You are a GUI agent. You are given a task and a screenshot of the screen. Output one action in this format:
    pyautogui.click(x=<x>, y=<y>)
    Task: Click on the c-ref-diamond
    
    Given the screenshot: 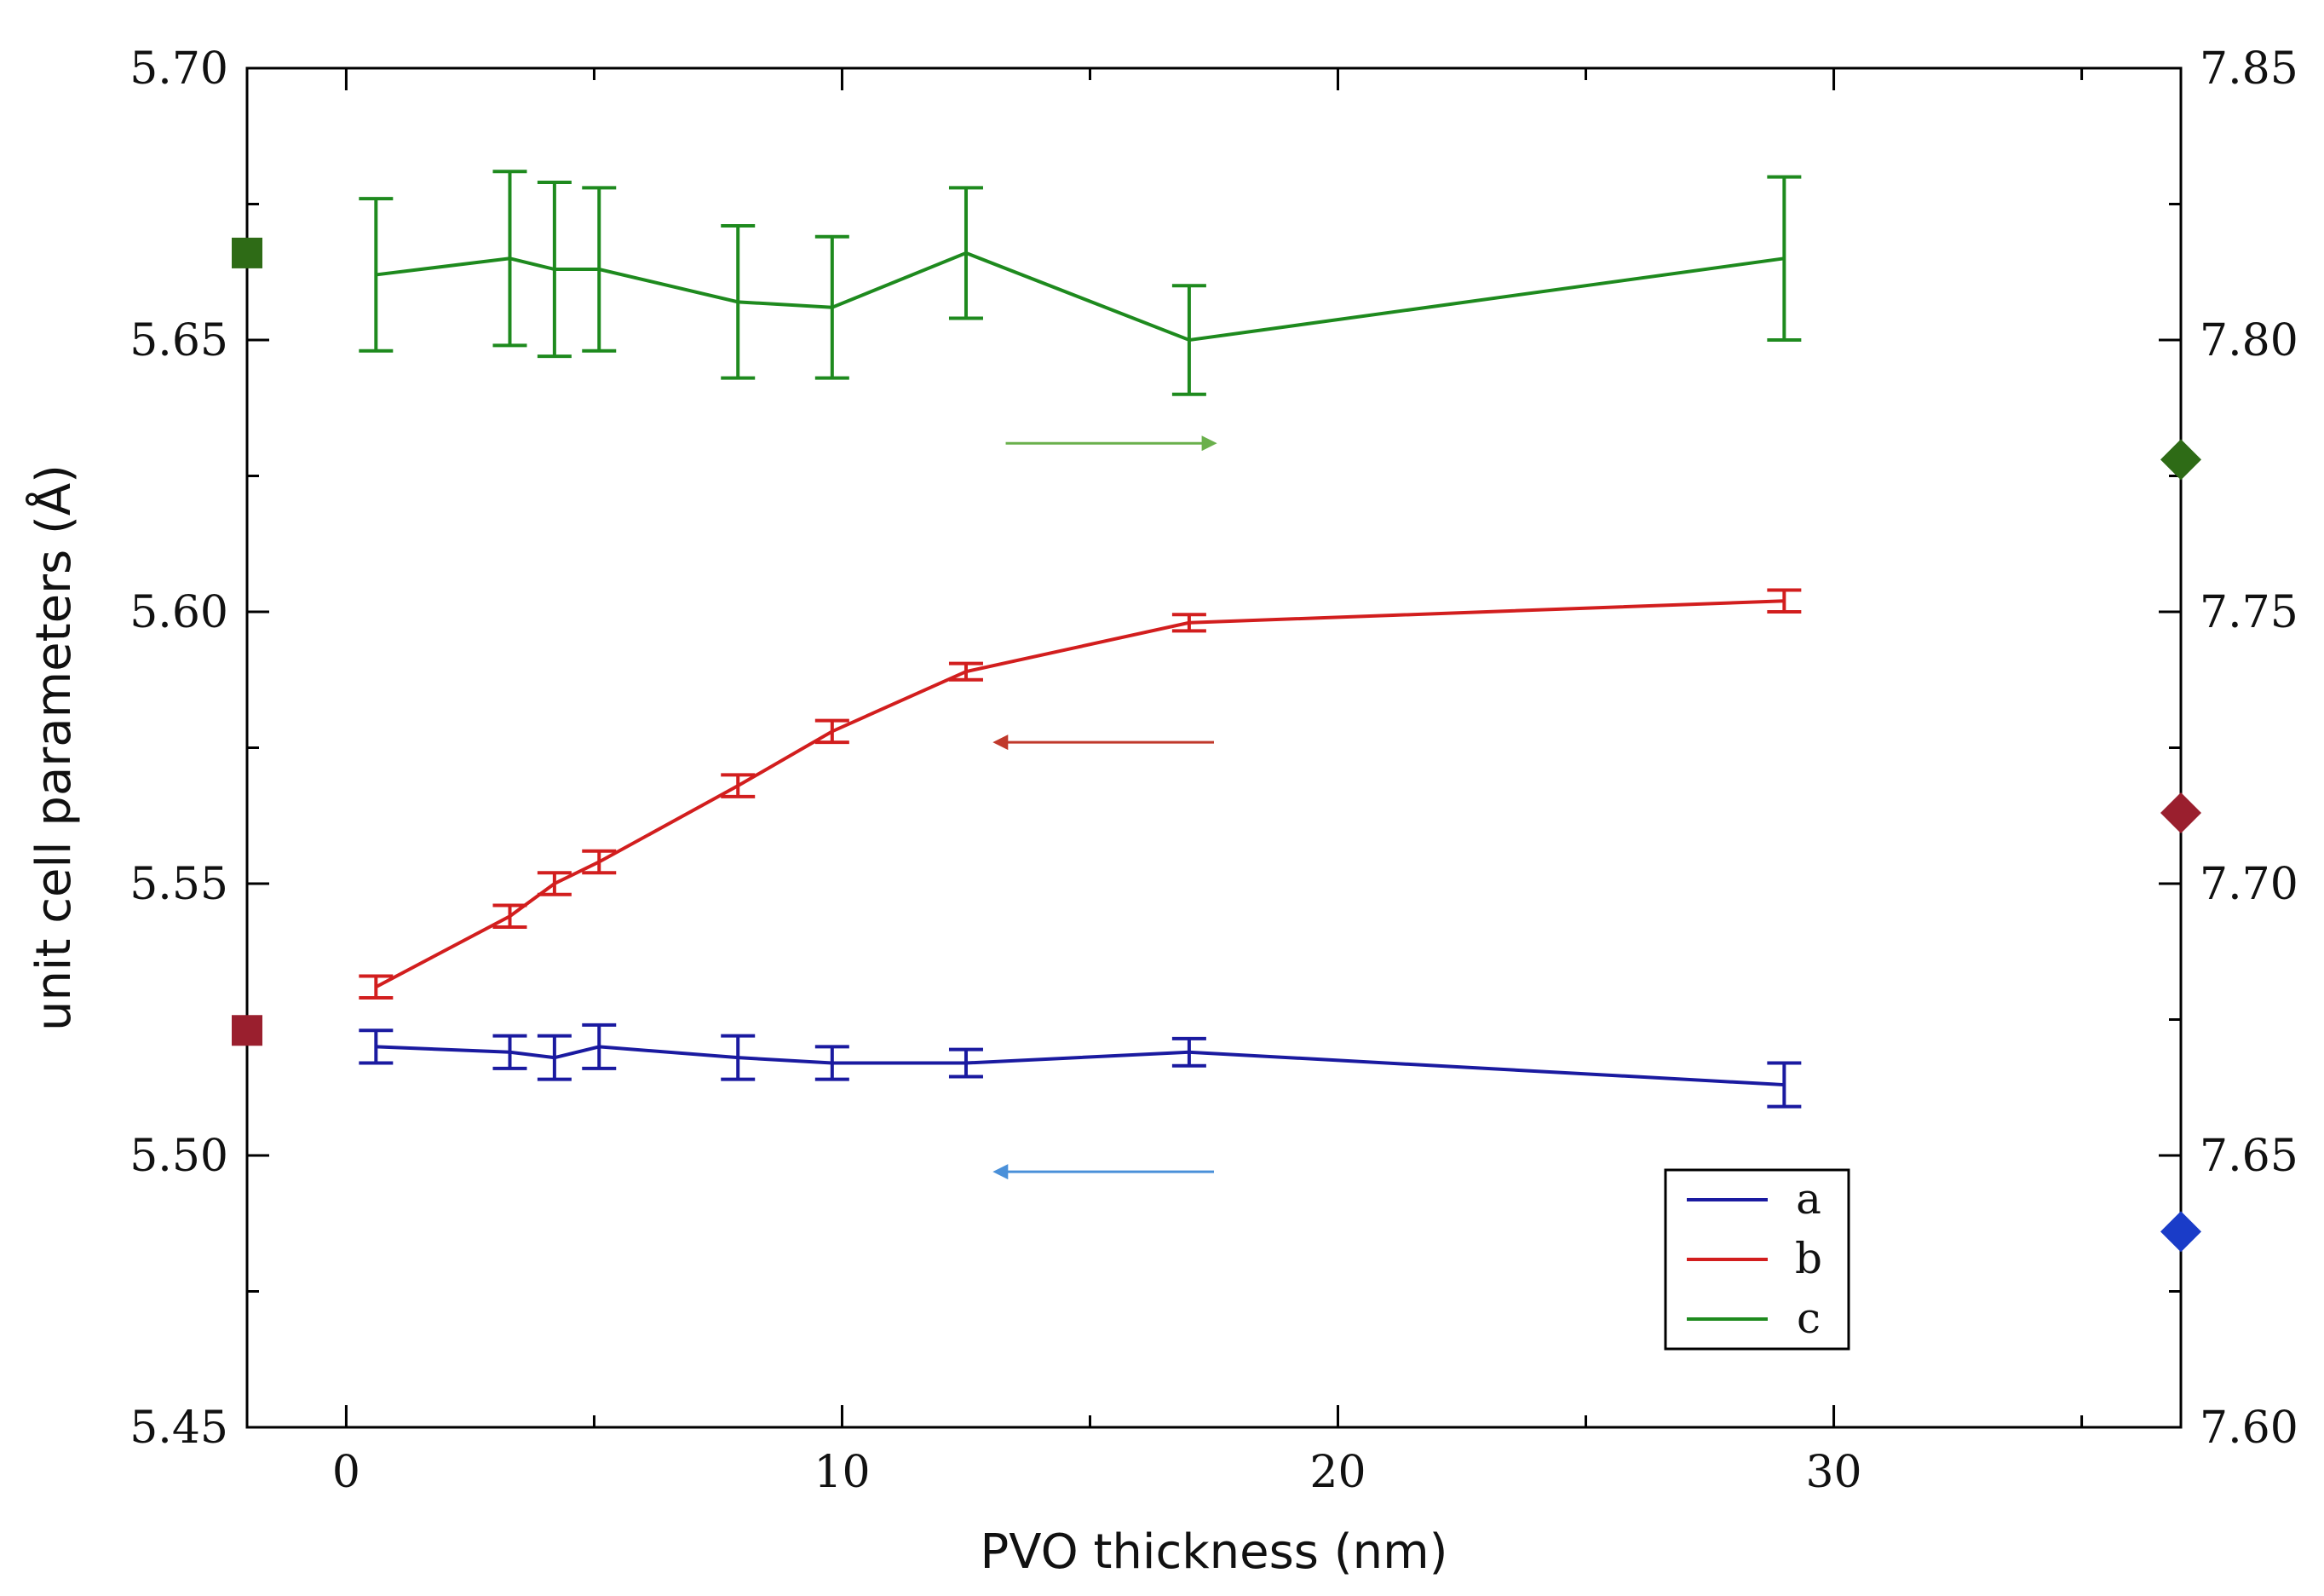 What is the action you would take?
    pyautogui.click(x=2180, y=460)
    